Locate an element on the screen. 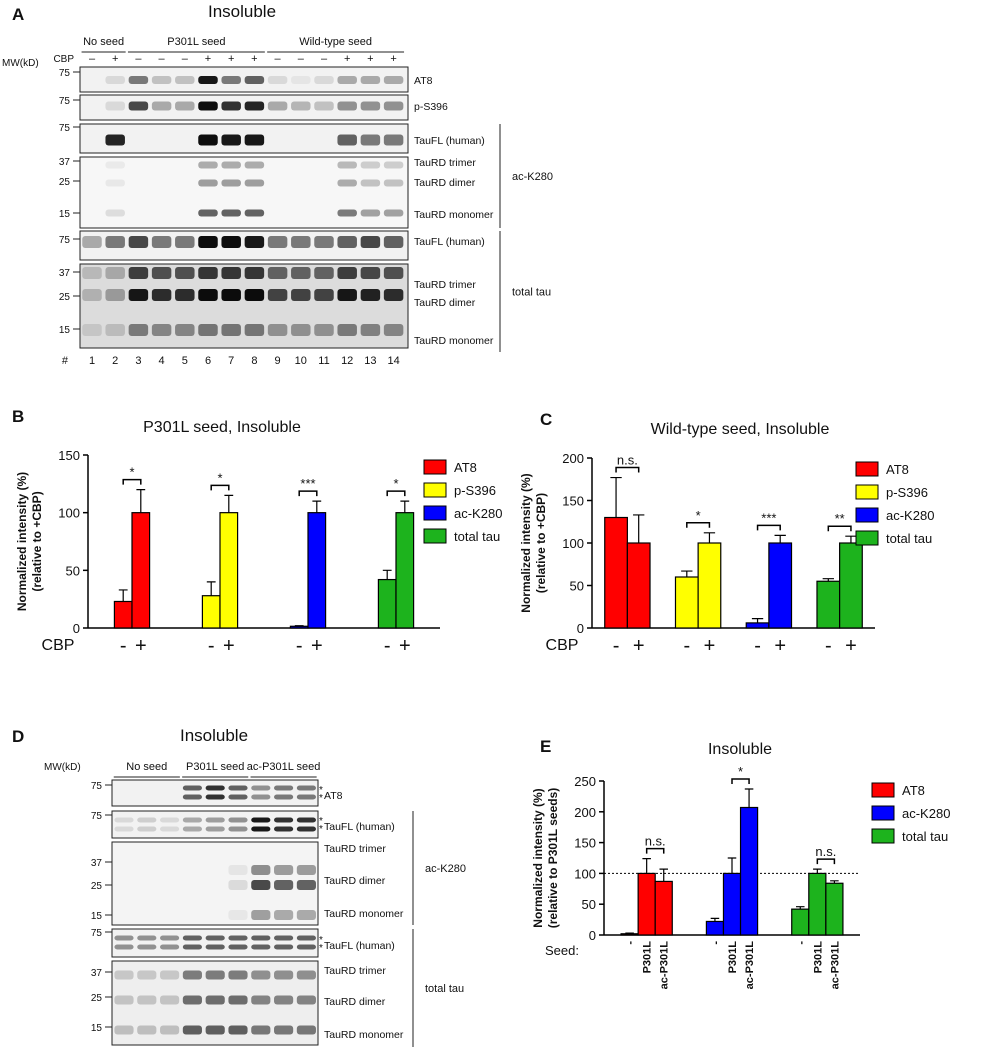 The height and width of the screenshot is (1050, 999). band-label: AT8 is located at coordinates (333, 796).